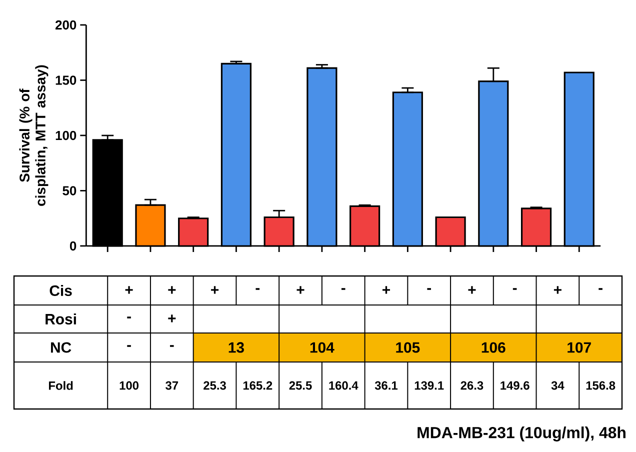 The height and width of the screenshot is (452, 636). Describe the element at coordinates (386, 385) in the screenshot. I see `text: 36.1` at that location.